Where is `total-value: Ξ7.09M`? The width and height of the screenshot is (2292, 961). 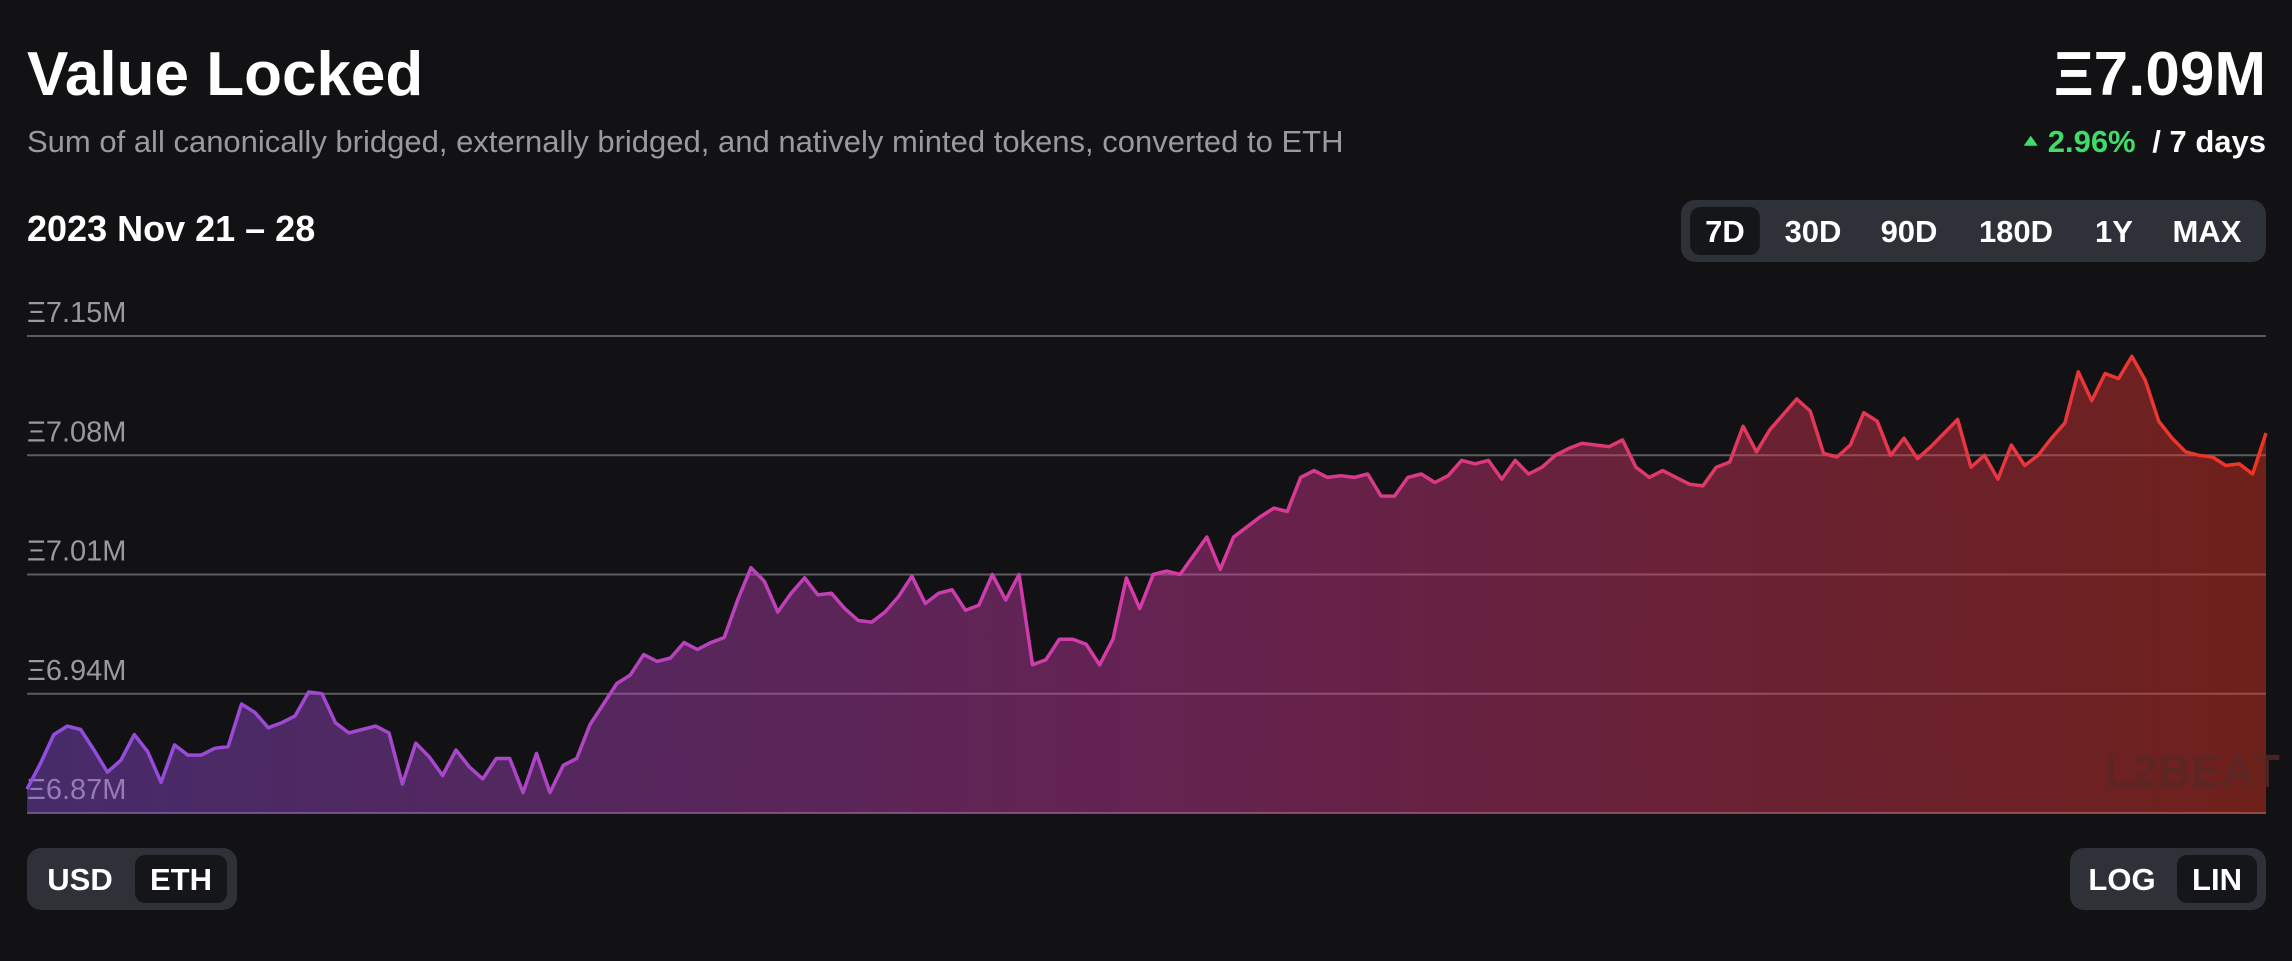 total-value: Ξ7.09M is located at coordinates (2160, 74).